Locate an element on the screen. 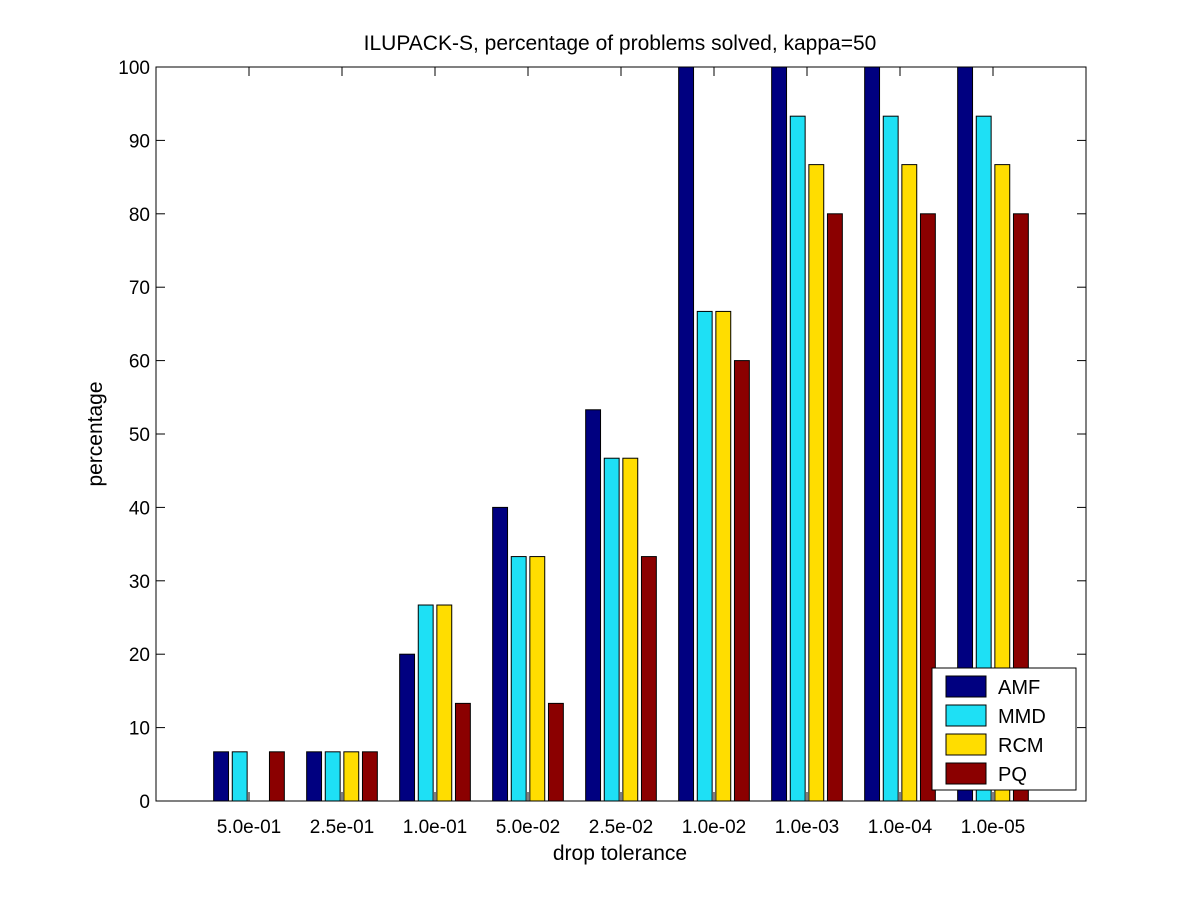 This screenshot has height=905, width=1200. bar-pq-1.0e-02 is located at coordinates (741, 581).